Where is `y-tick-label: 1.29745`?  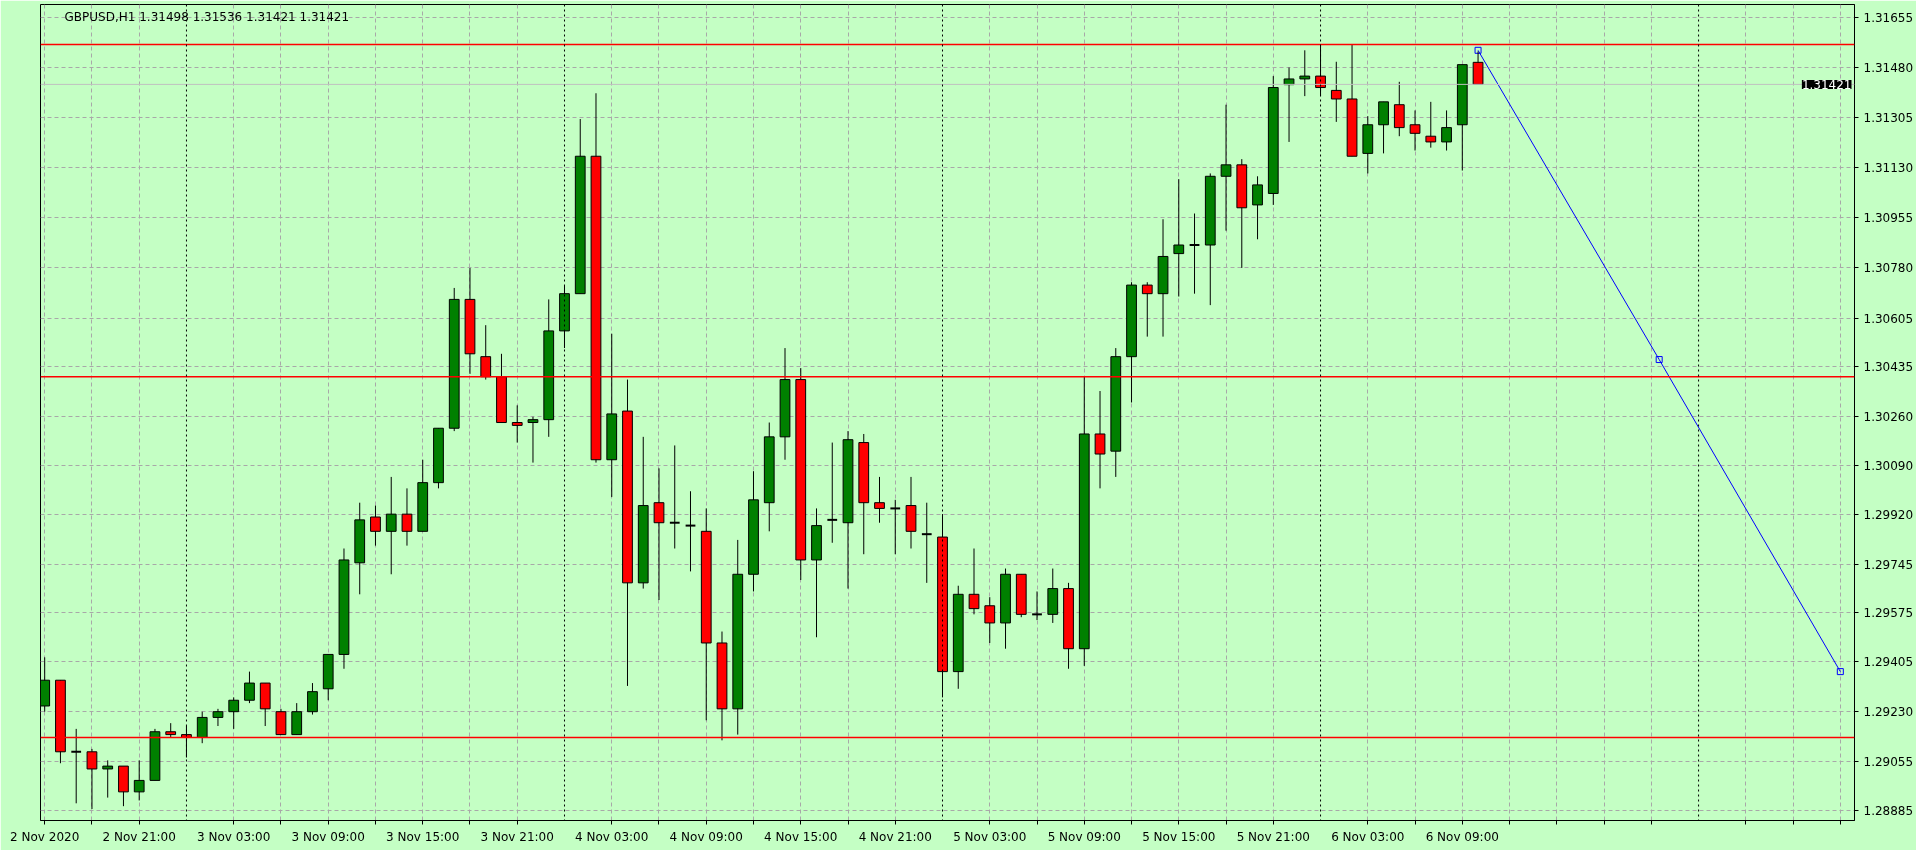 y-tick-label: 1.29745 is located at coordinates (1888, 564).